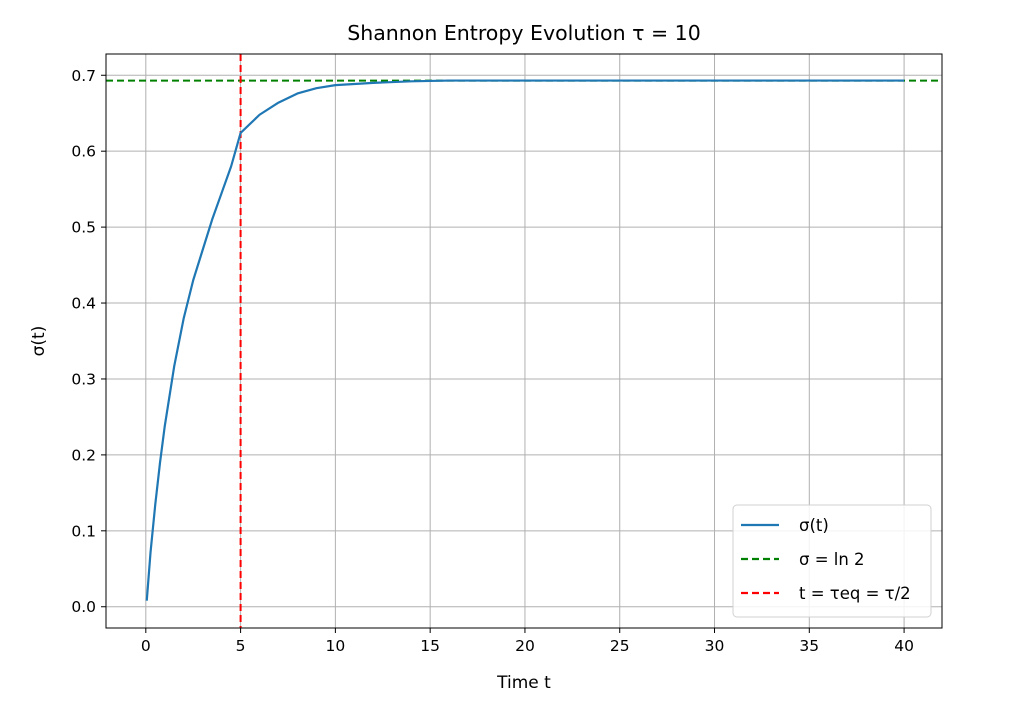 Image resolution: width=1024 pixels, height=714 pixels. I want to click on legend-box, so click(832, 561).